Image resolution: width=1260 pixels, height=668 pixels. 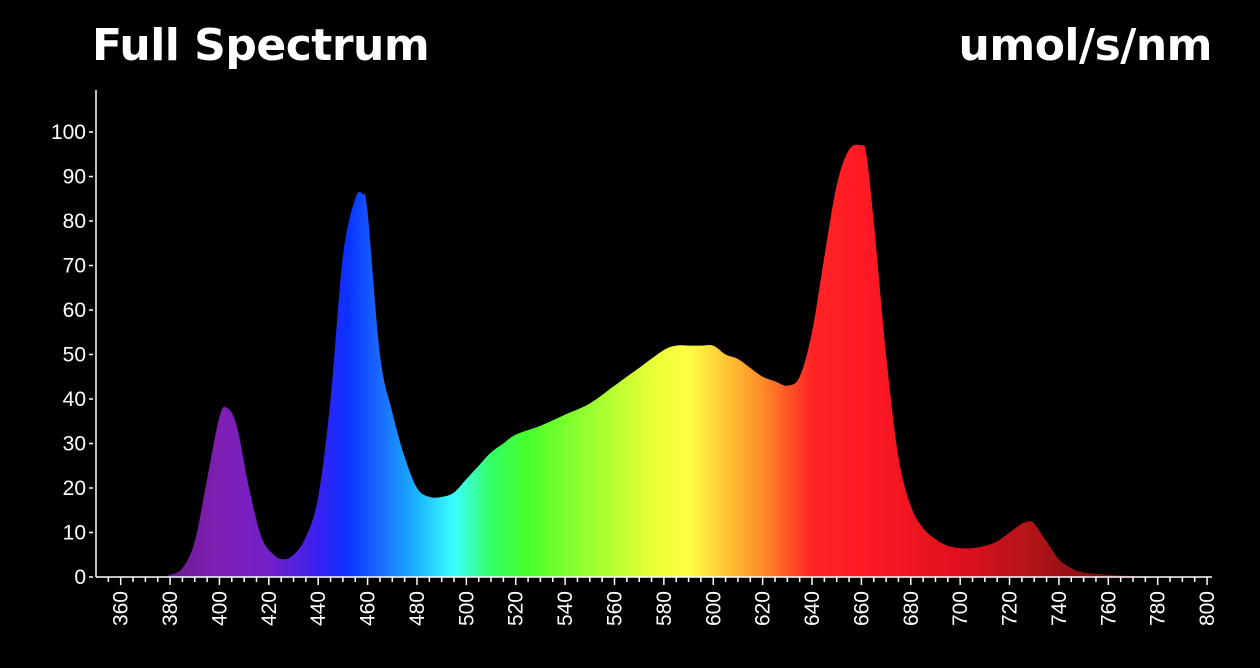 I want to click on x-tick-label: 580, so click(x=664, y=608).